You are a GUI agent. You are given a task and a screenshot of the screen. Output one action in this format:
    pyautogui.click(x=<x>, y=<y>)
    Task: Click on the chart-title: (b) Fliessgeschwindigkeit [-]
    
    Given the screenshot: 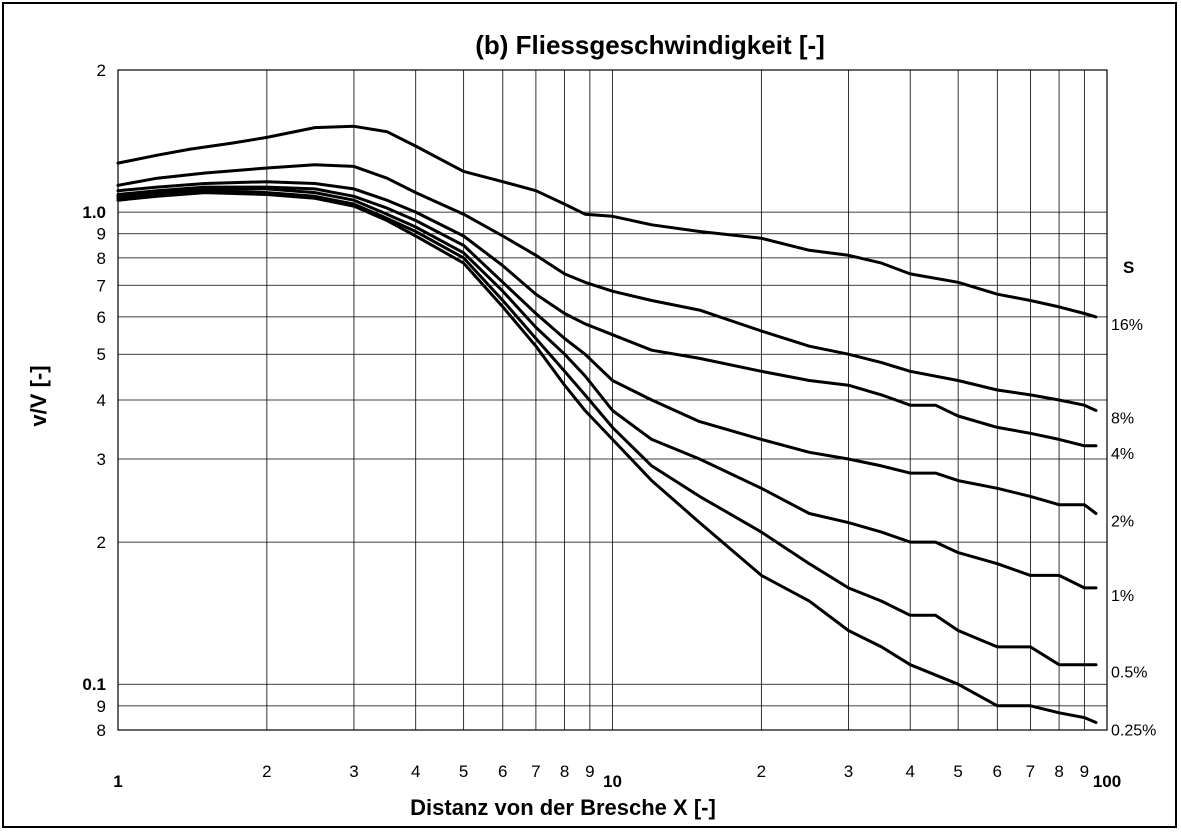 What is the action you would take?
    pyautogui.click(x=650, y=45)
    